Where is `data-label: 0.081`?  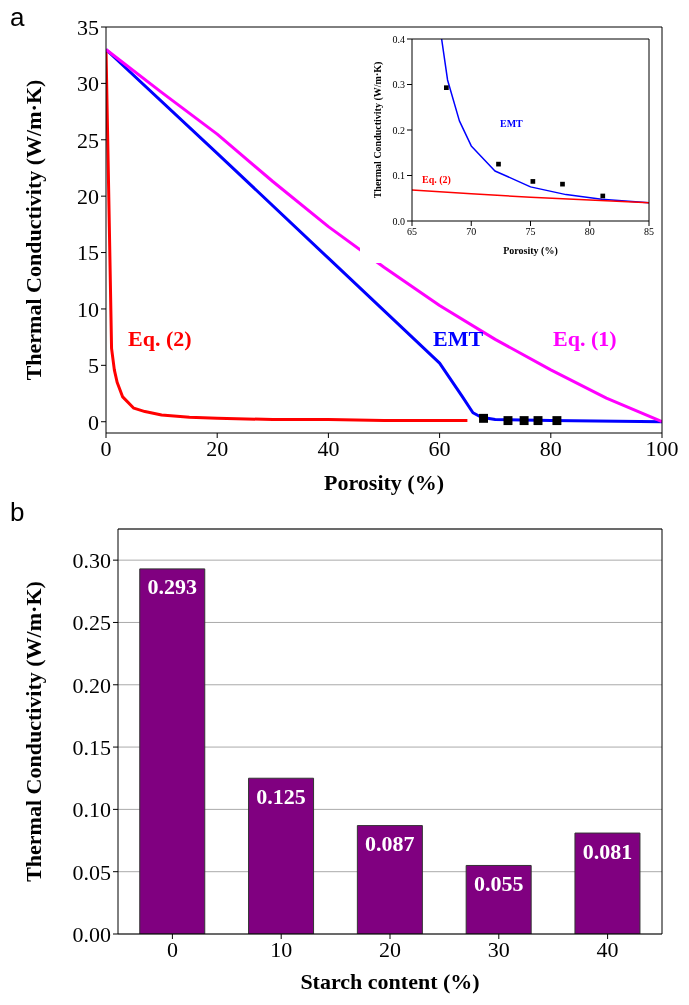
data-label: 0.081 is located at coordinates (607, 851).